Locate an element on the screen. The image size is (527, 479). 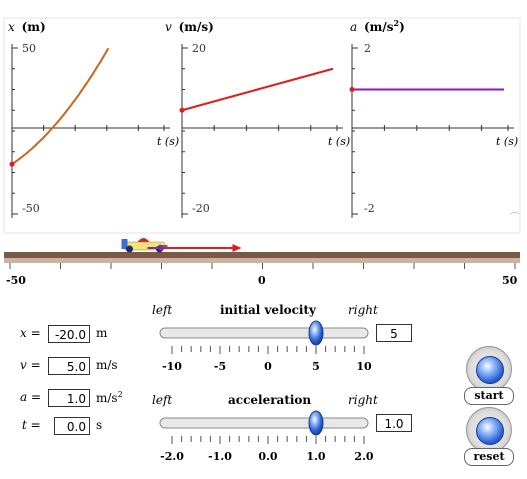
velocity-slider-group: left initial velocity right -10 -5 0 5 10 is located at coordinates (265, 338).